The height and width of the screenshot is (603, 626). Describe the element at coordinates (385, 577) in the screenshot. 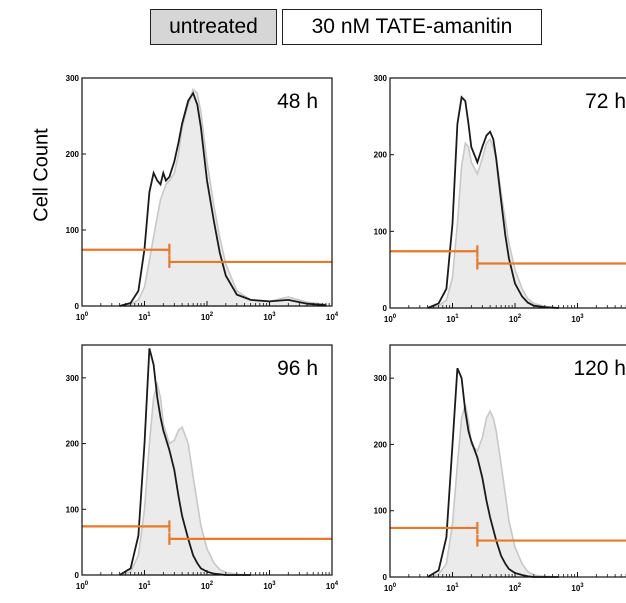

I see `y-tick-label-120h: 0` at that location.